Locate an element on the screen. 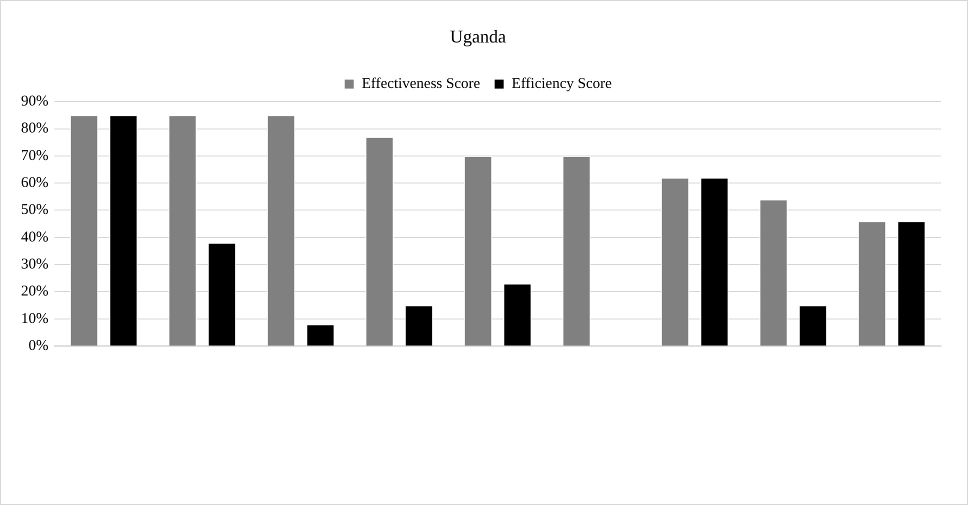  legend-label: Effectiveness Score is located at coordinates (421, 84).